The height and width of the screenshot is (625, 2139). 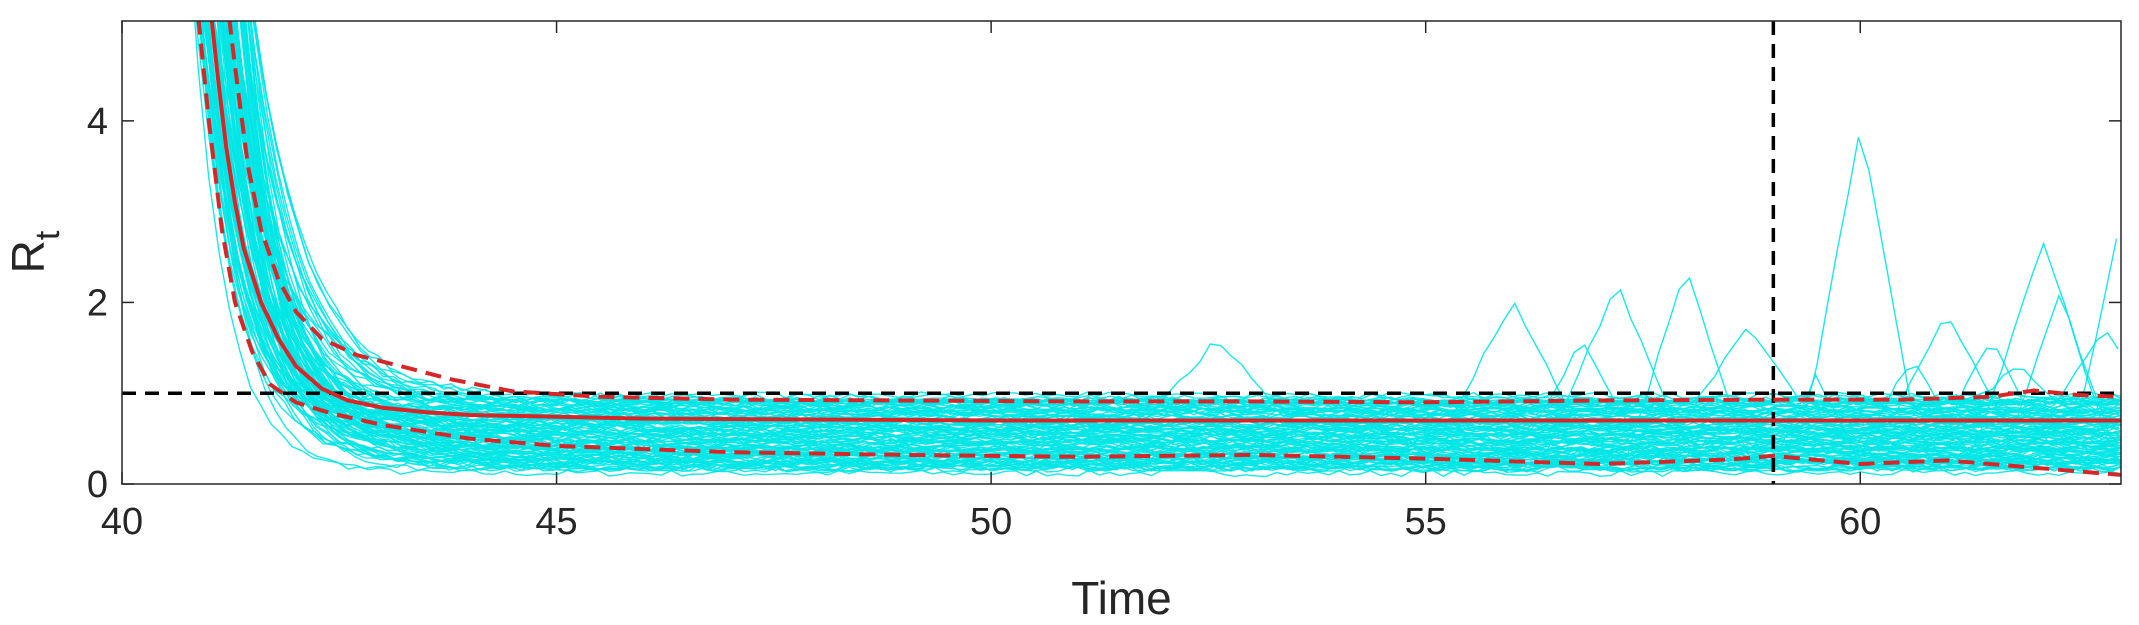 I want to click on x-tick-label: 40, so click(x=122, y=522).